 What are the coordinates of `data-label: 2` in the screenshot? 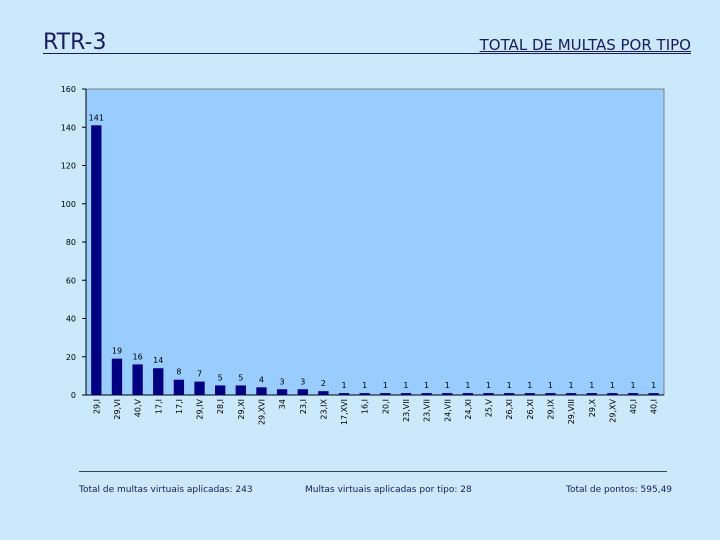 It's located at (323, 383).